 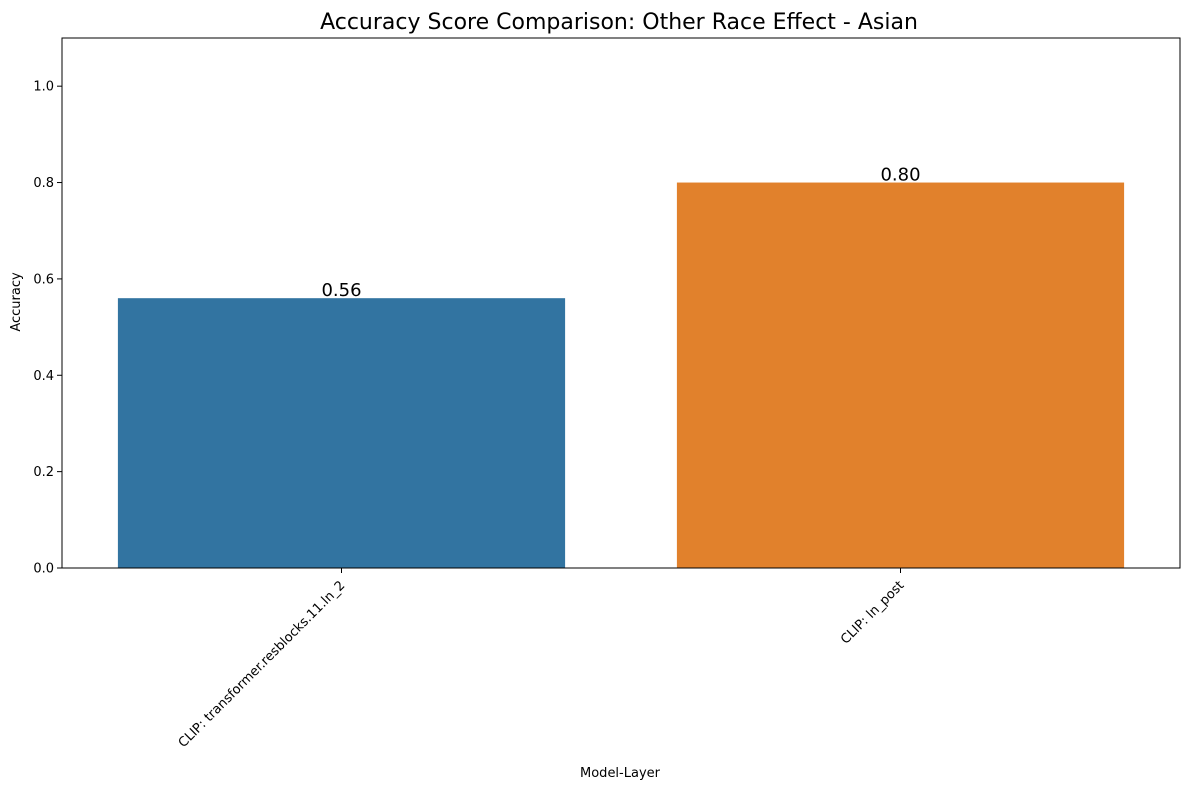 I want to click on y-tick-label-1: 0.2, so click(x=43, y=472).